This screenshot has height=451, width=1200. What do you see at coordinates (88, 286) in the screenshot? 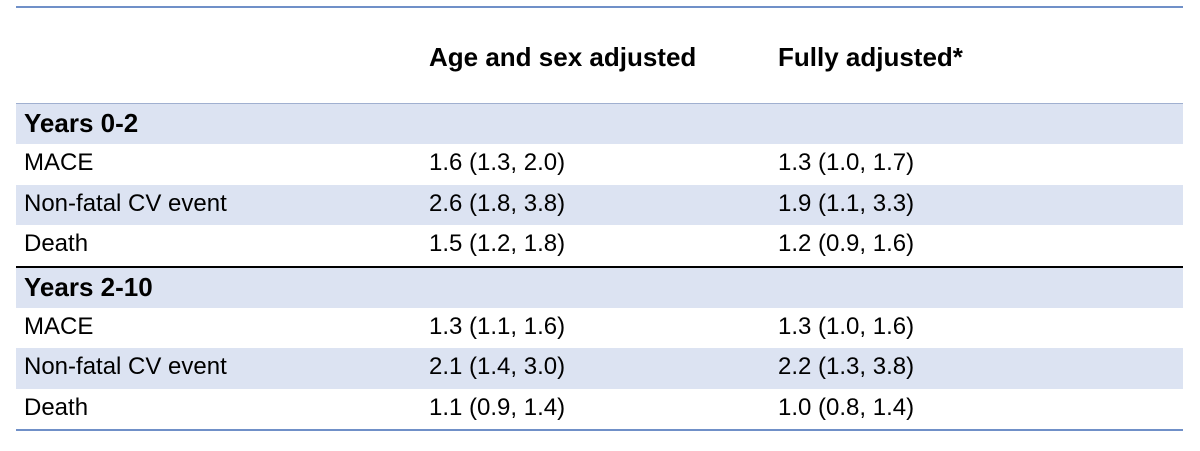
I see `section-title: Years 2-10` at bounding box center [88, 286].